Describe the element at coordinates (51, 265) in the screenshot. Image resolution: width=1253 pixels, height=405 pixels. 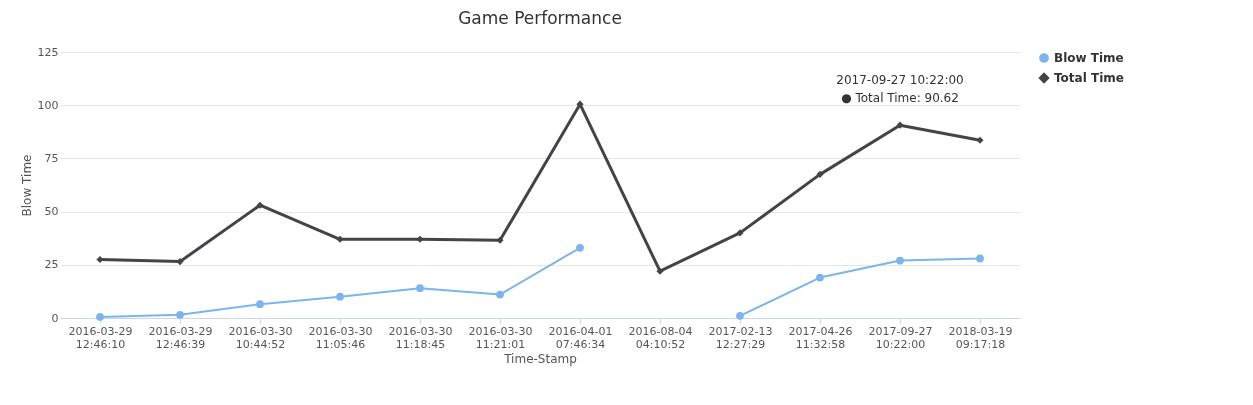
I see `y-tick-label: 25` at that location.